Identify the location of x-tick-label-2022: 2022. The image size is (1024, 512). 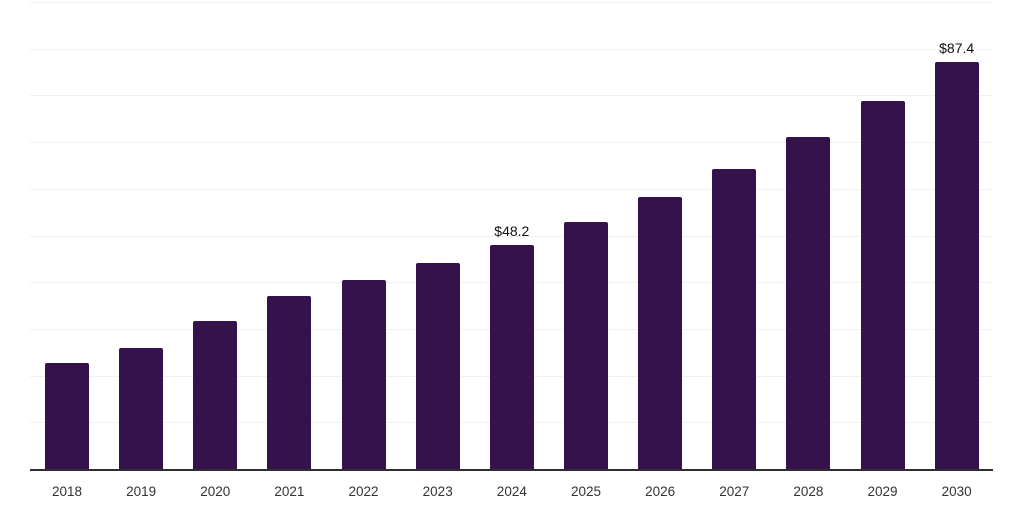
(363, 491).